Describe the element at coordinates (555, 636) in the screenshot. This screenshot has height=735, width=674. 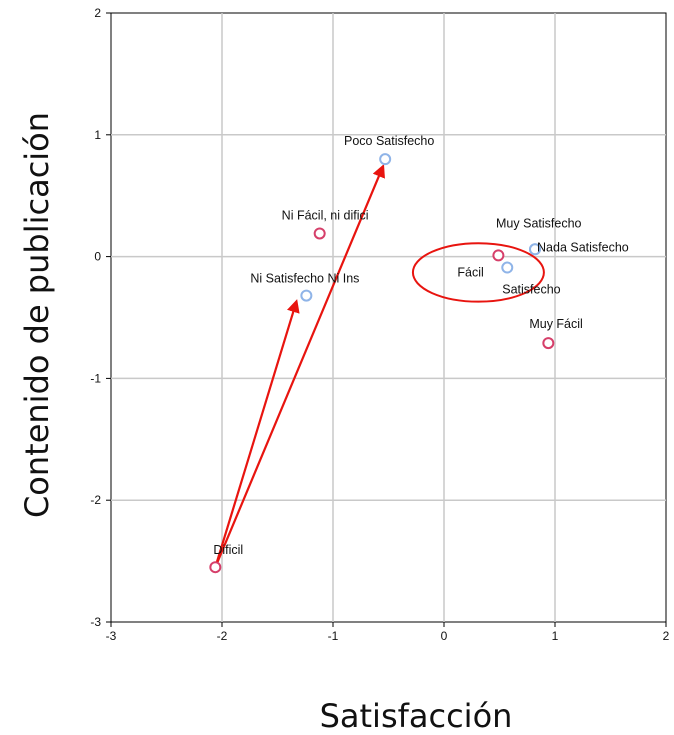
I see `x-tick-label: 1` at that location.